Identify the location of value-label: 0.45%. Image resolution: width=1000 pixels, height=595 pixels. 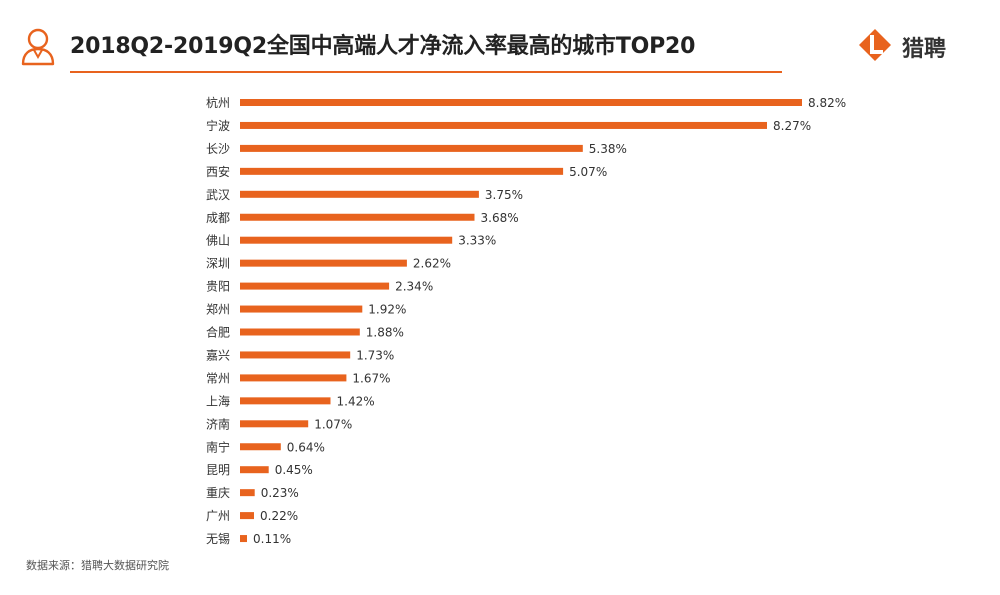
(294, 470).